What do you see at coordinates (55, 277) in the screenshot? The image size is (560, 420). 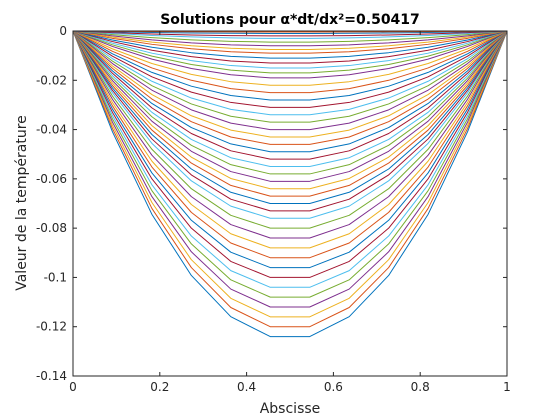 I see `y-tick-label: -0.1` at bounding box center [55, 277].